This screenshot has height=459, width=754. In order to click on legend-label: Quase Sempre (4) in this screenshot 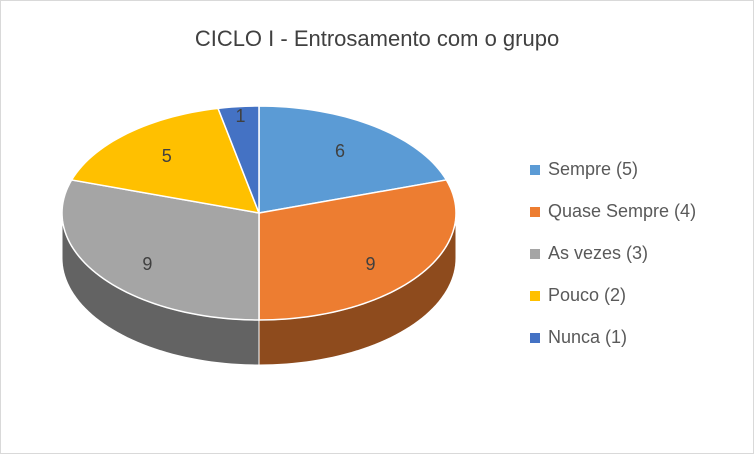, I will do `click(622, 211)`.